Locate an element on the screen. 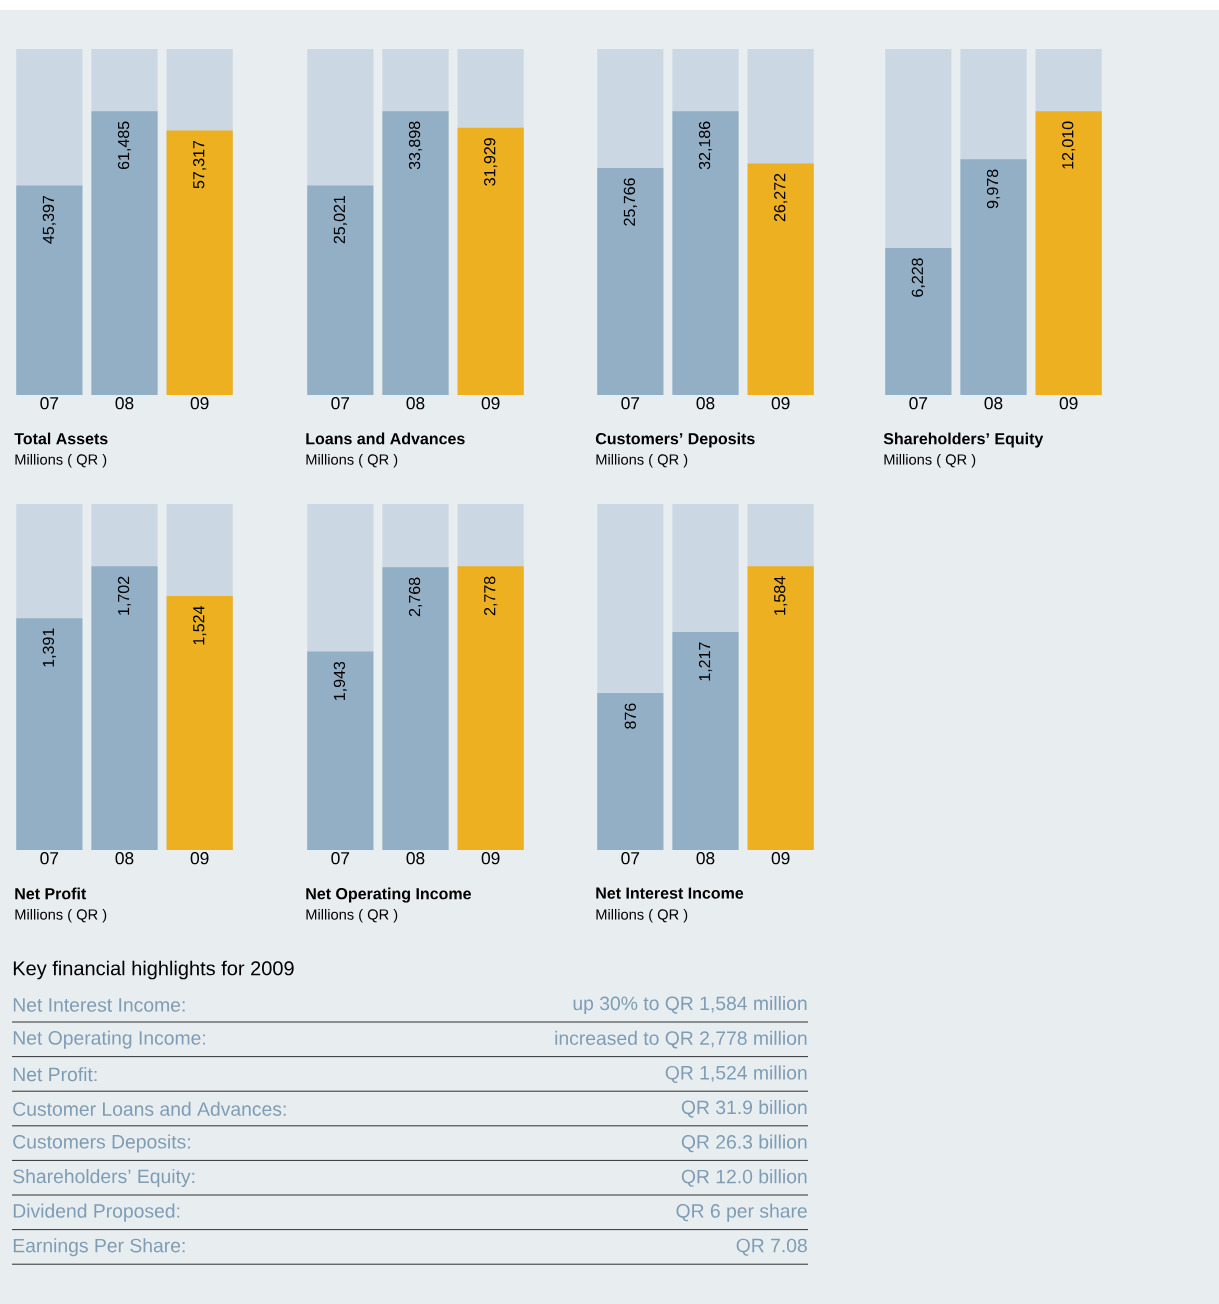  data-label: 6,228 is located at coordinates (918, 277).